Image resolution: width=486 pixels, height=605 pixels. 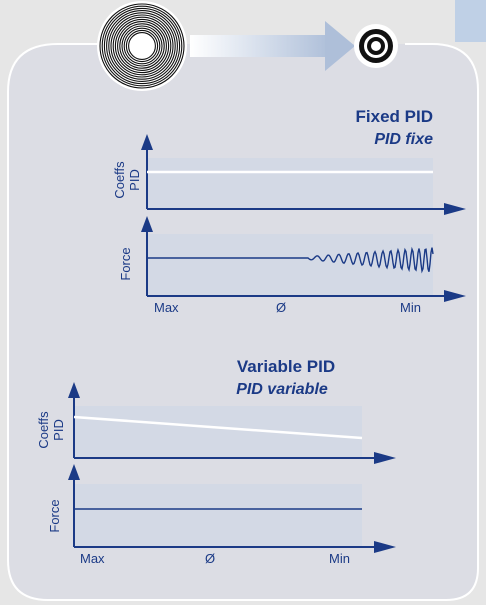 What do you see at coordinates (290, 183) in the screenshot?
I see `fixed-coeffs-plot-area` at bounding box center [290, 183].